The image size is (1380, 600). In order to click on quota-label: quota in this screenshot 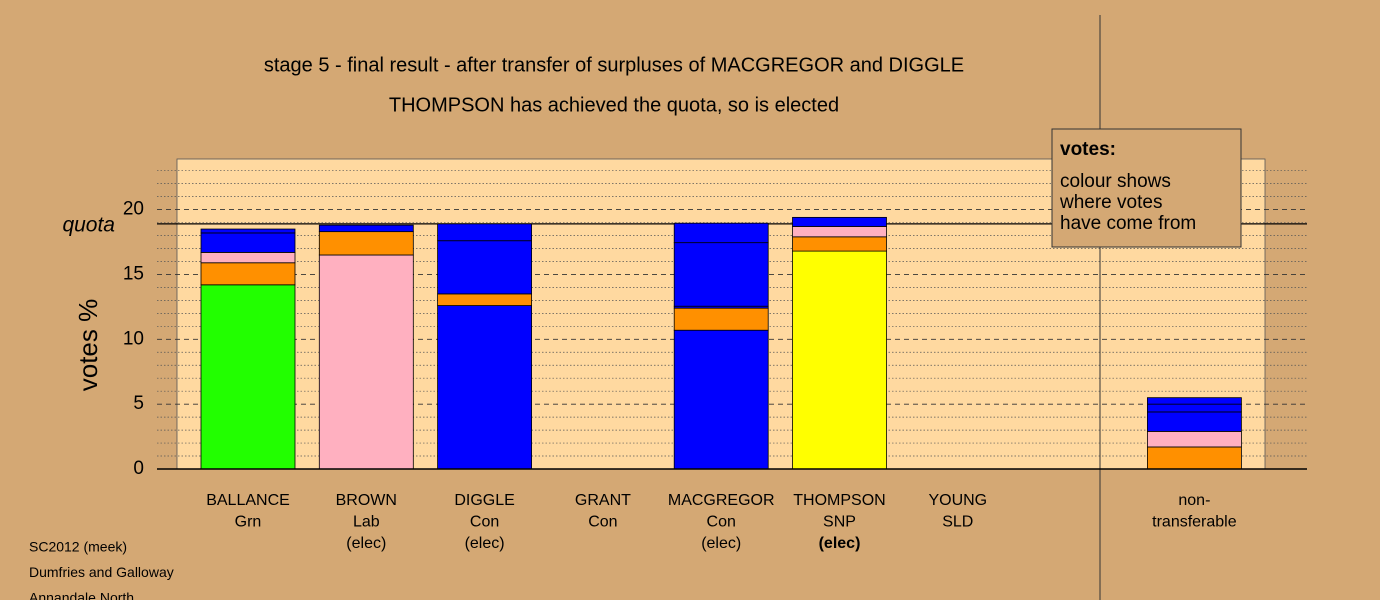, I will do `click(88, 224)`.